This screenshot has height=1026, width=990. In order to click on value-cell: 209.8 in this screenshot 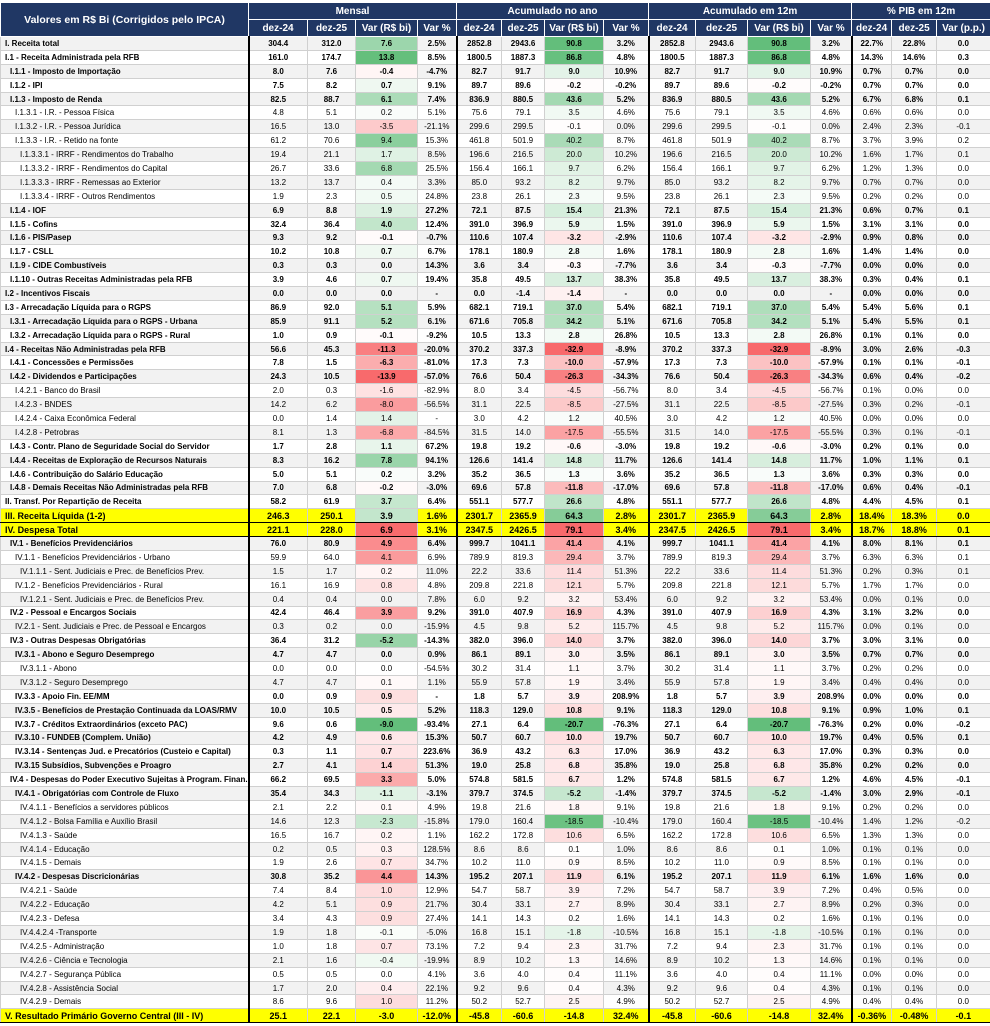, I will do `click(672, 585)`.